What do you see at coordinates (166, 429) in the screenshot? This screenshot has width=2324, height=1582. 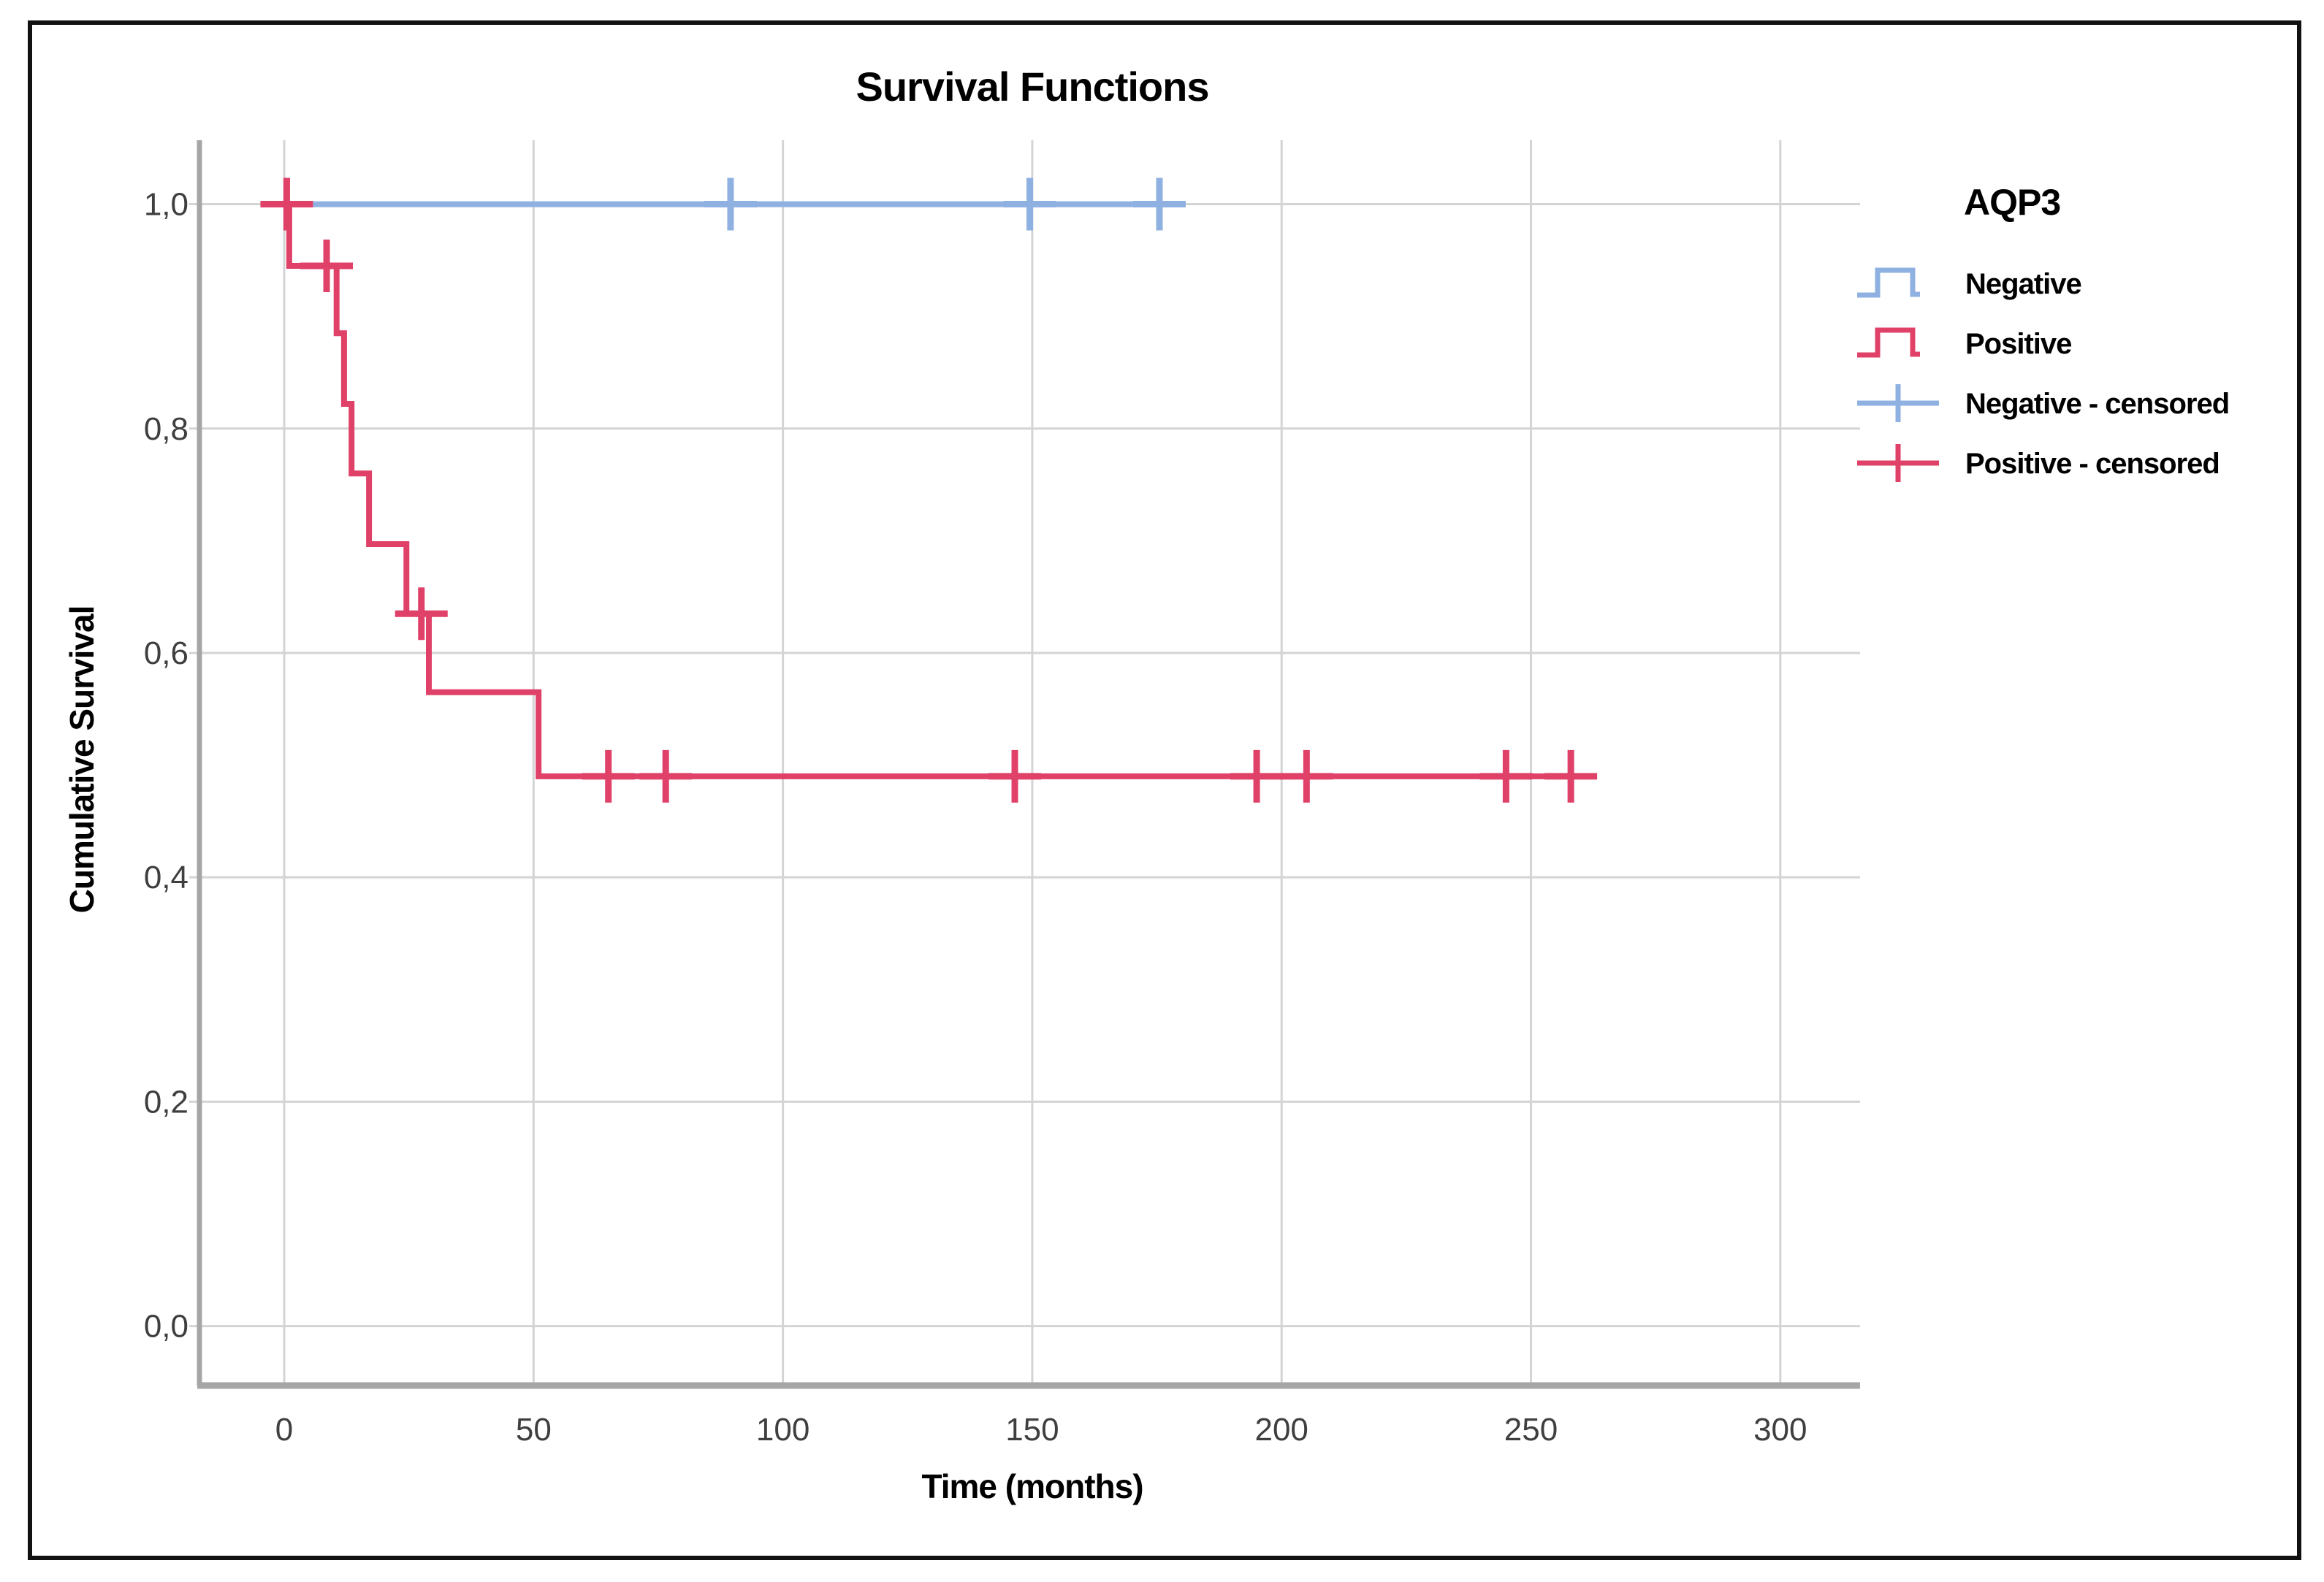 I see `y-tick-label: 0,8` at bounding box center [166, 429].